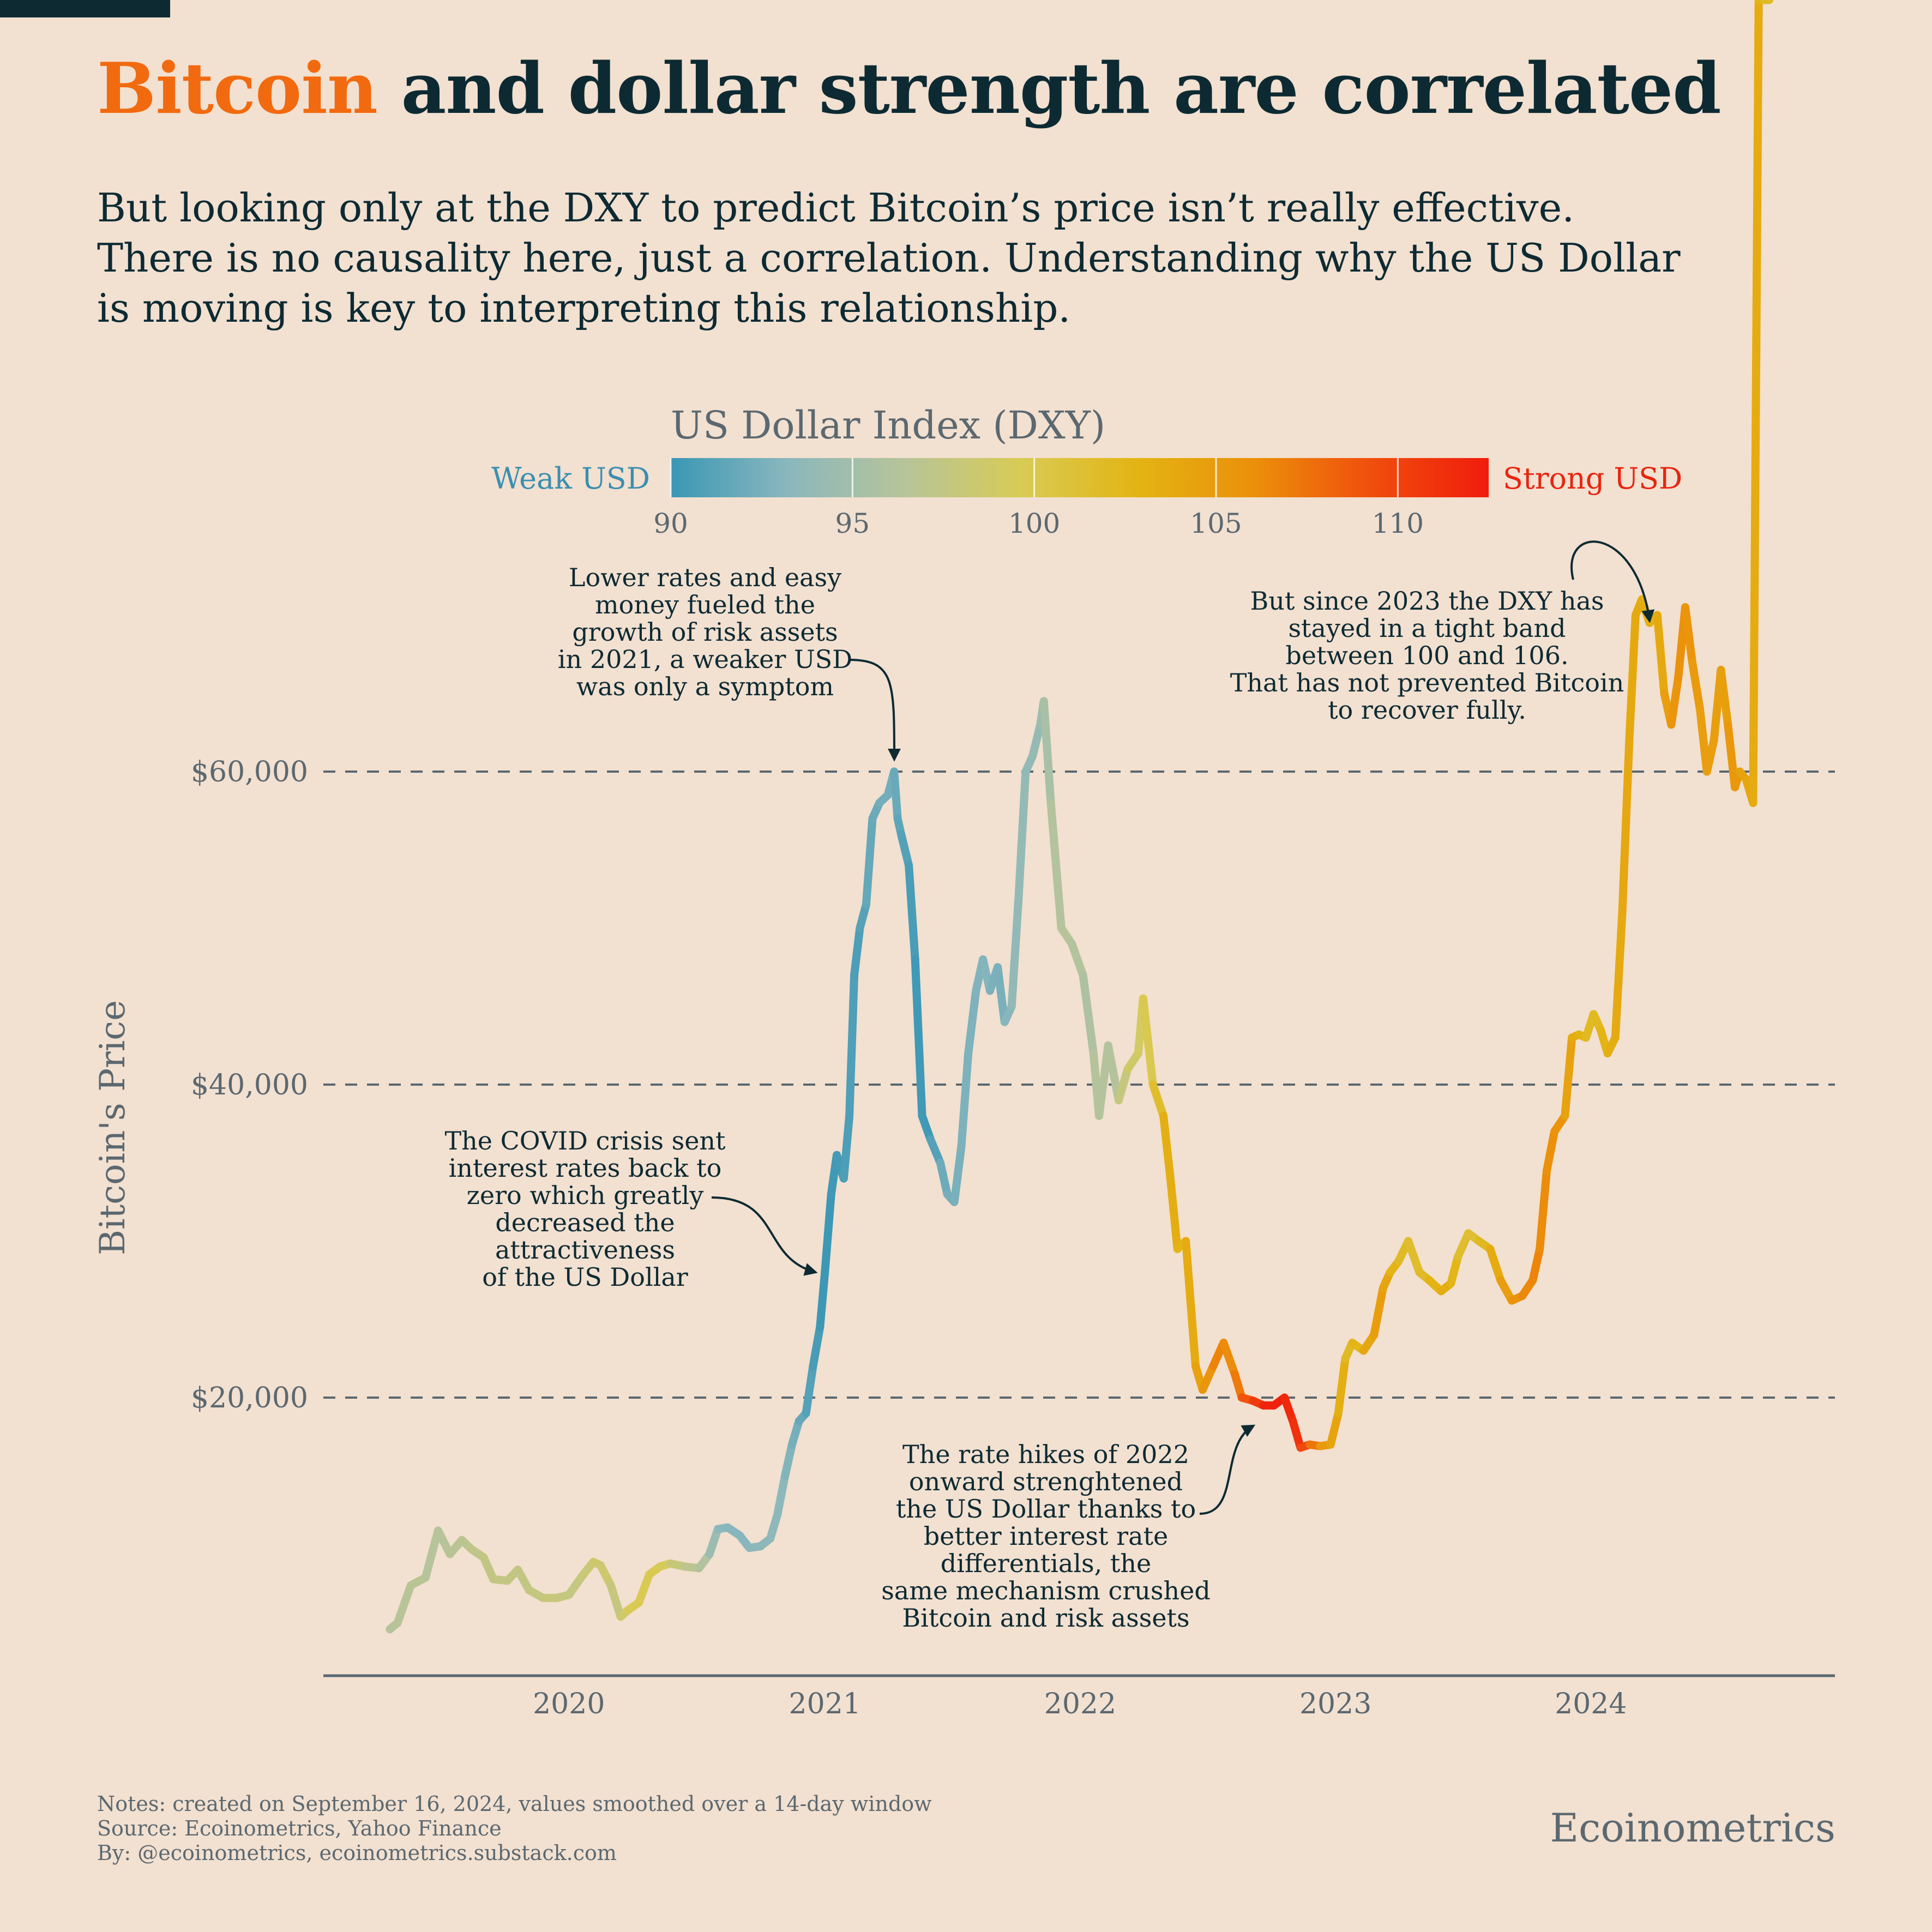 The image size is (1932, 1932). Describe the element at coordinates (1034, 523) in the screenshot. I see `colorbar-tick-label: 100` at that location.